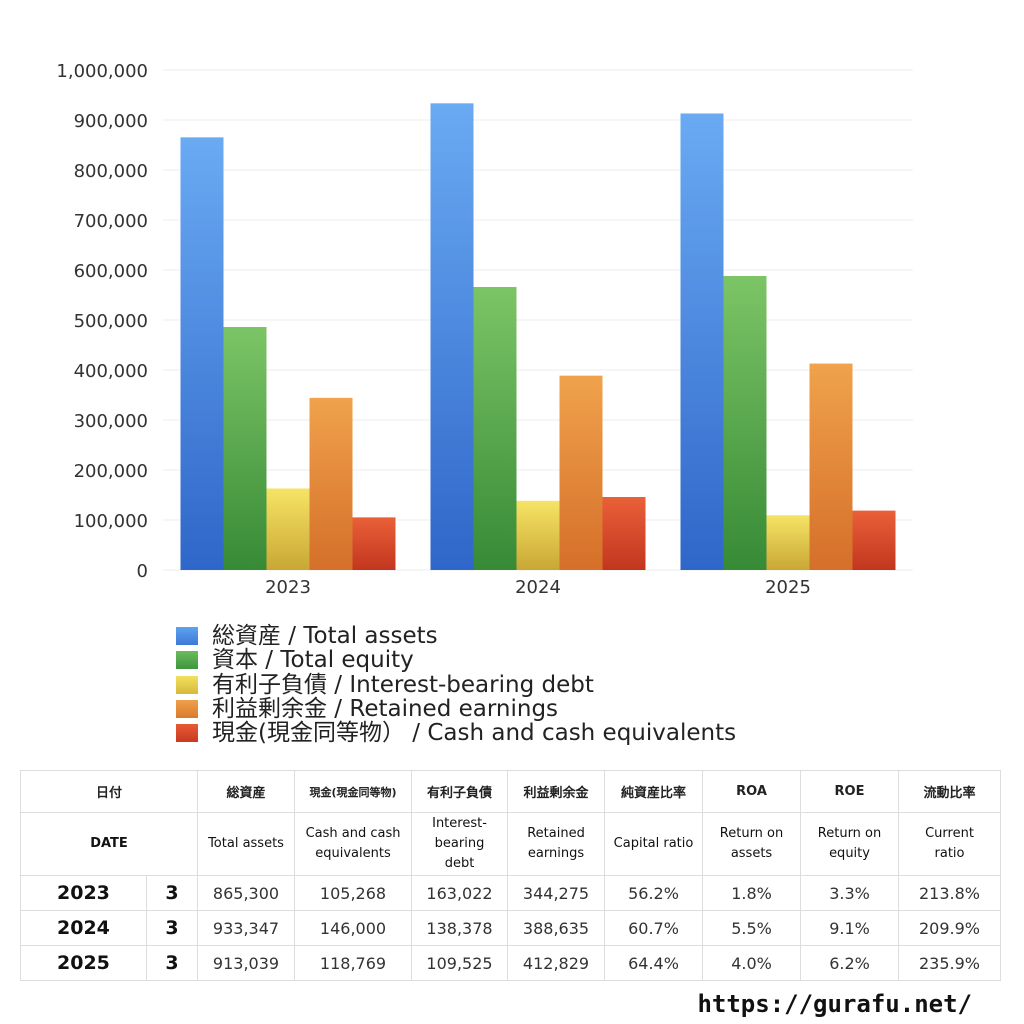 The image size is (1024, 1024). I want to click on legend-swatch-retained-earnings, so click(187, 709).